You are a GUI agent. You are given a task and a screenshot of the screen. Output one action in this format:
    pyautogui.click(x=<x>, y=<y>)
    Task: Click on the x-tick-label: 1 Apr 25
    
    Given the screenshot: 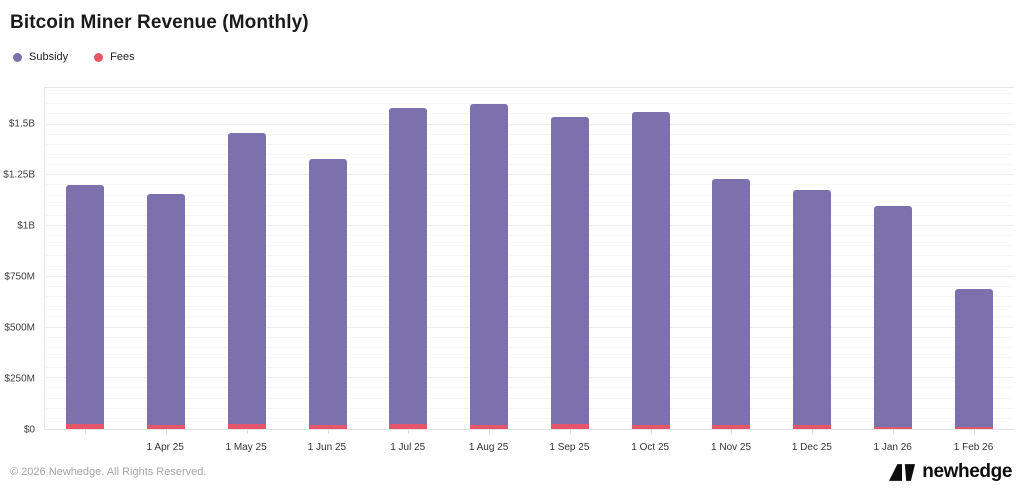 What is the action you would take?
    pyautogui.click(x=165, y=447)
    